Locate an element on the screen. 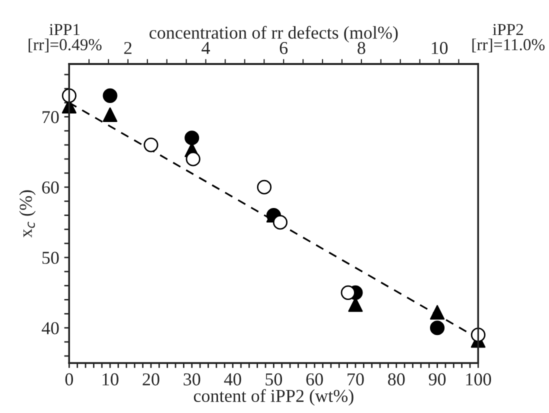  x-tick-label: 100 is located at coordinates (479, 379).